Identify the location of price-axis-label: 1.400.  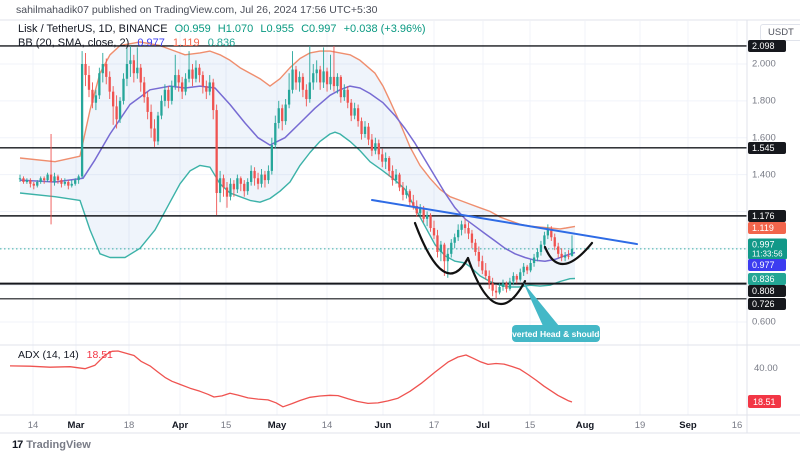
(764, 175).